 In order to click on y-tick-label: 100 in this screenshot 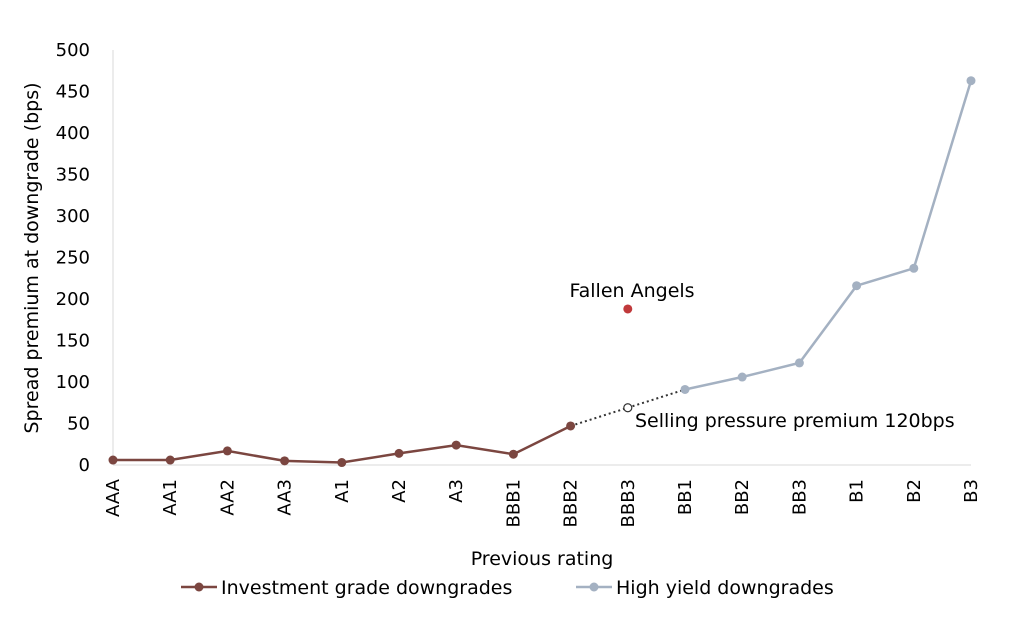, I will do `click(73, 382)`.